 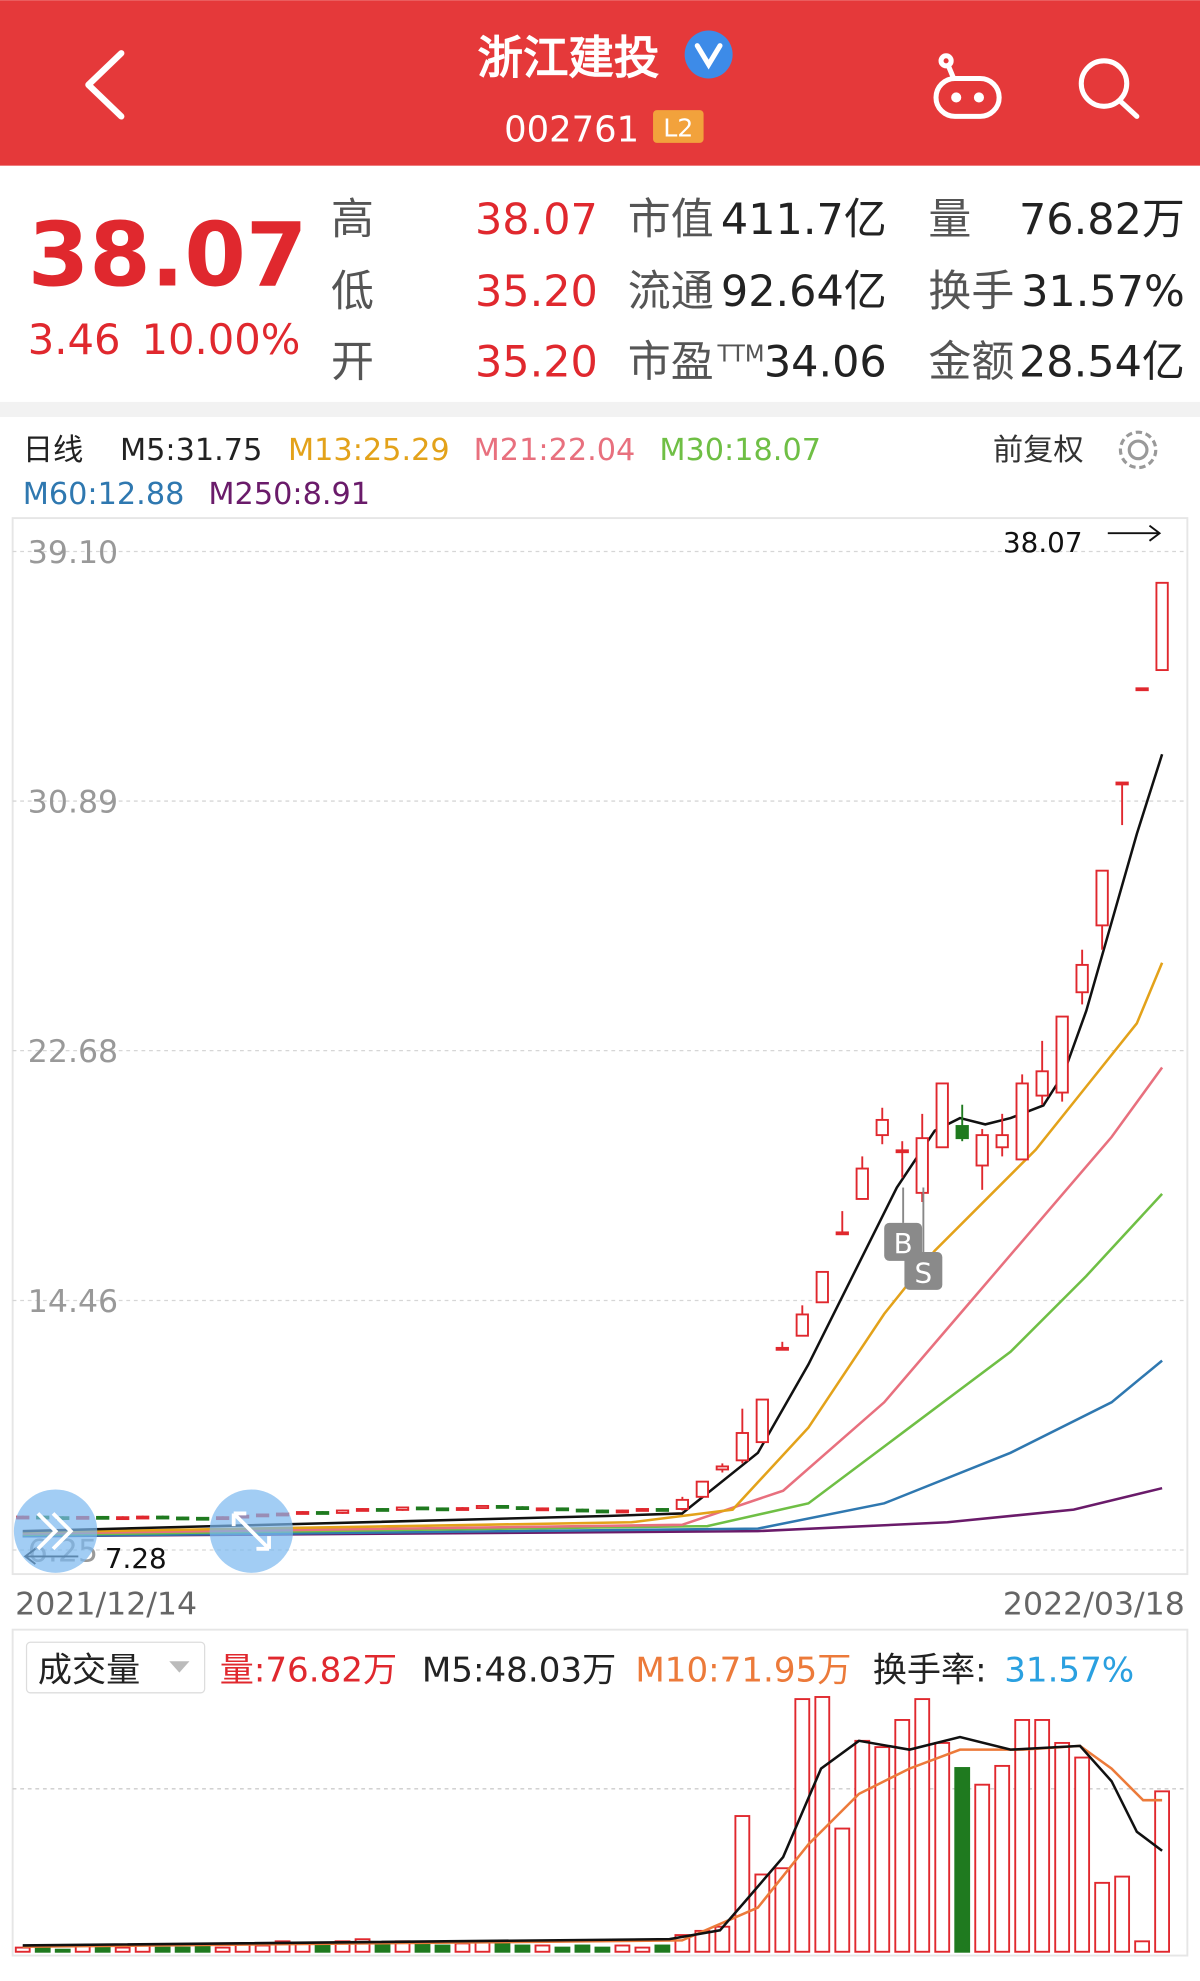 What do you see at coordinates (740, 354) in the screenshot?
I see `stat-suffix: TTM` at bounding box center [740, 354].